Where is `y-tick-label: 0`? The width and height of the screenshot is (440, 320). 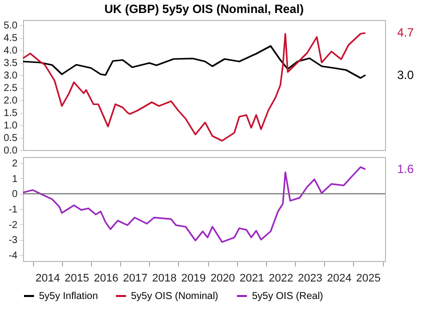
y-tick-label: 0 is located at coordinates (15, 194).